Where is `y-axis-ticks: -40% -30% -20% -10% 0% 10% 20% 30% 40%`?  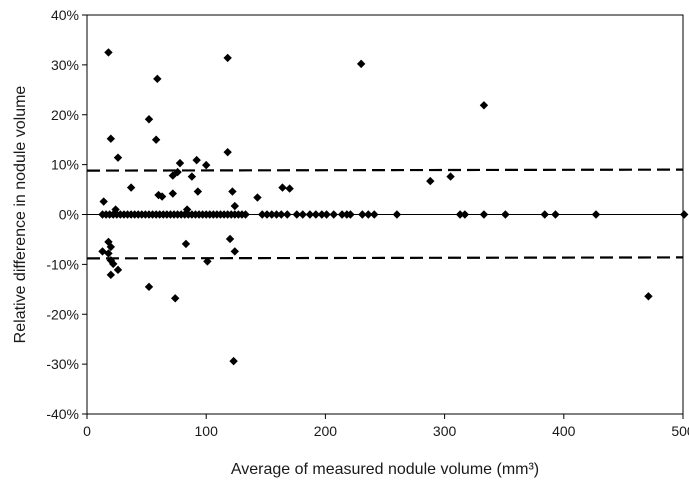 y-axis-ticks: -40% -30% -20% -10% 0% 10% 20% 30% 40% is located at coordinates (66, 214).